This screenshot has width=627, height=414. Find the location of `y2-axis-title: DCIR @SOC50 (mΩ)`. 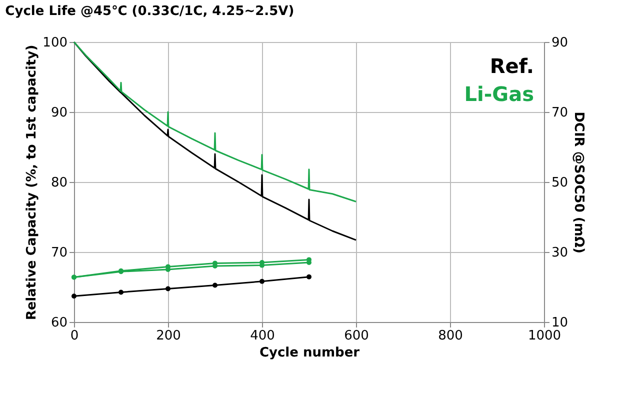

y2-axis-title: DCIR @SOC50 (mΩ) is located at coordinates (578, 183).